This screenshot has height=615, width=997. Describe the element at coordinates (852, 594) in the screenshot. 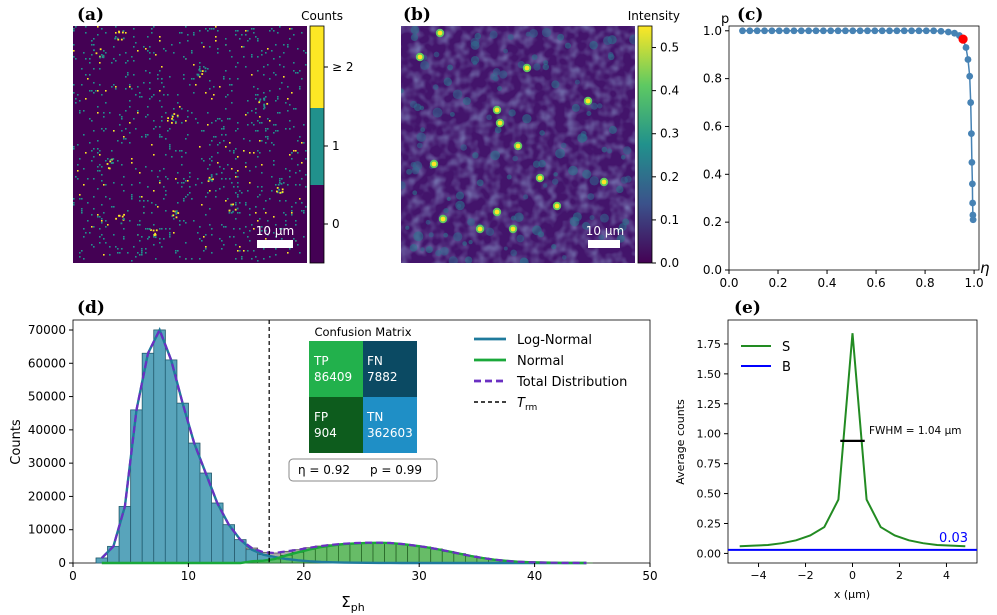

I see `panel-e-xlabel: x (µm)` at that location.